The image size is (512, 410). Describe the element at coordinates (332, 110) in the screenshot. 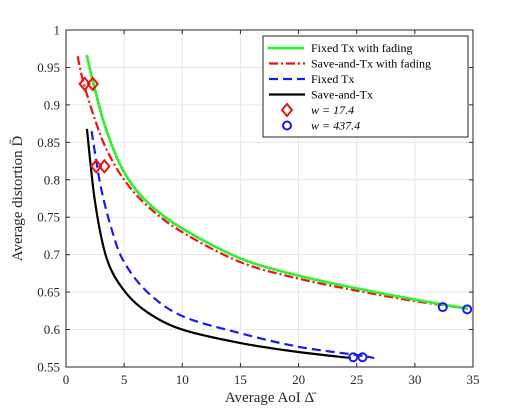

I see `legend-label: w = 17.4` at that location.